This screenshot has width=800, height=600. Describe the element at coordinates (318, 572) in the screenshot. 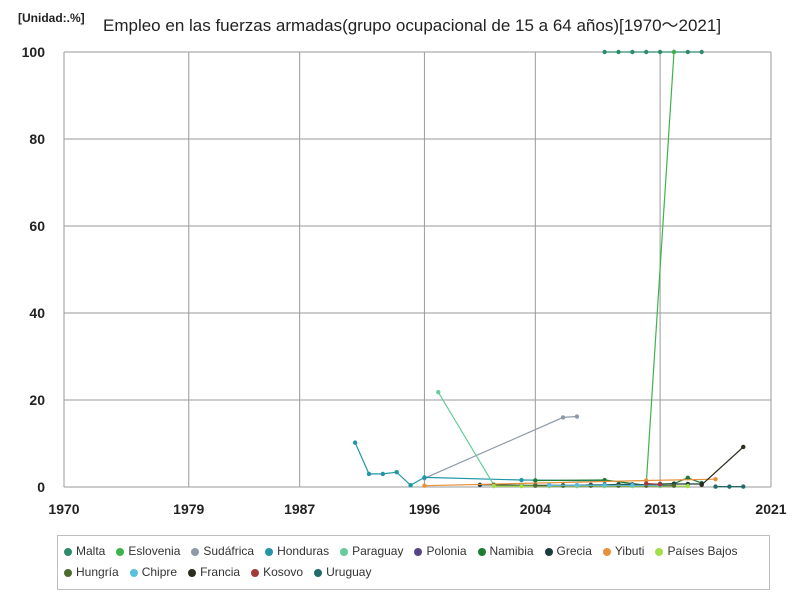

I see `legend-marker-uruguay` at that location.